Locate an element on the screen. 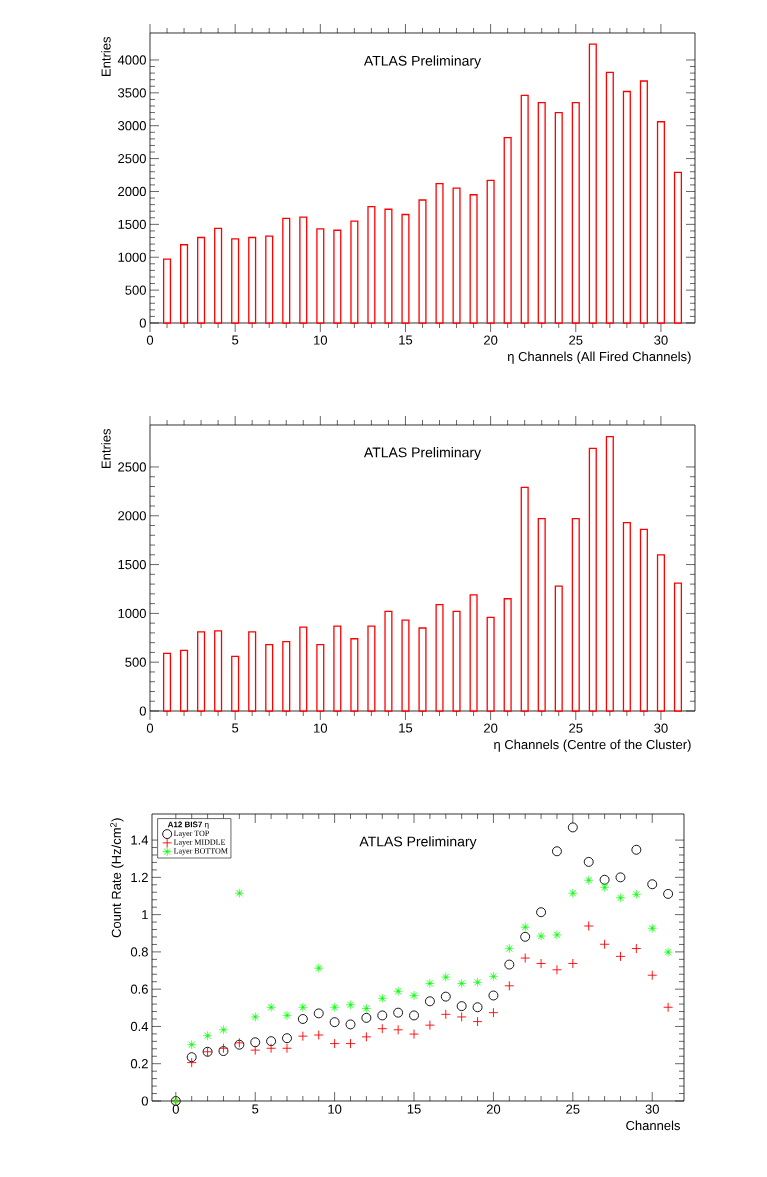  y-tick-label: 0.6 is located at coordinates (139, 989).